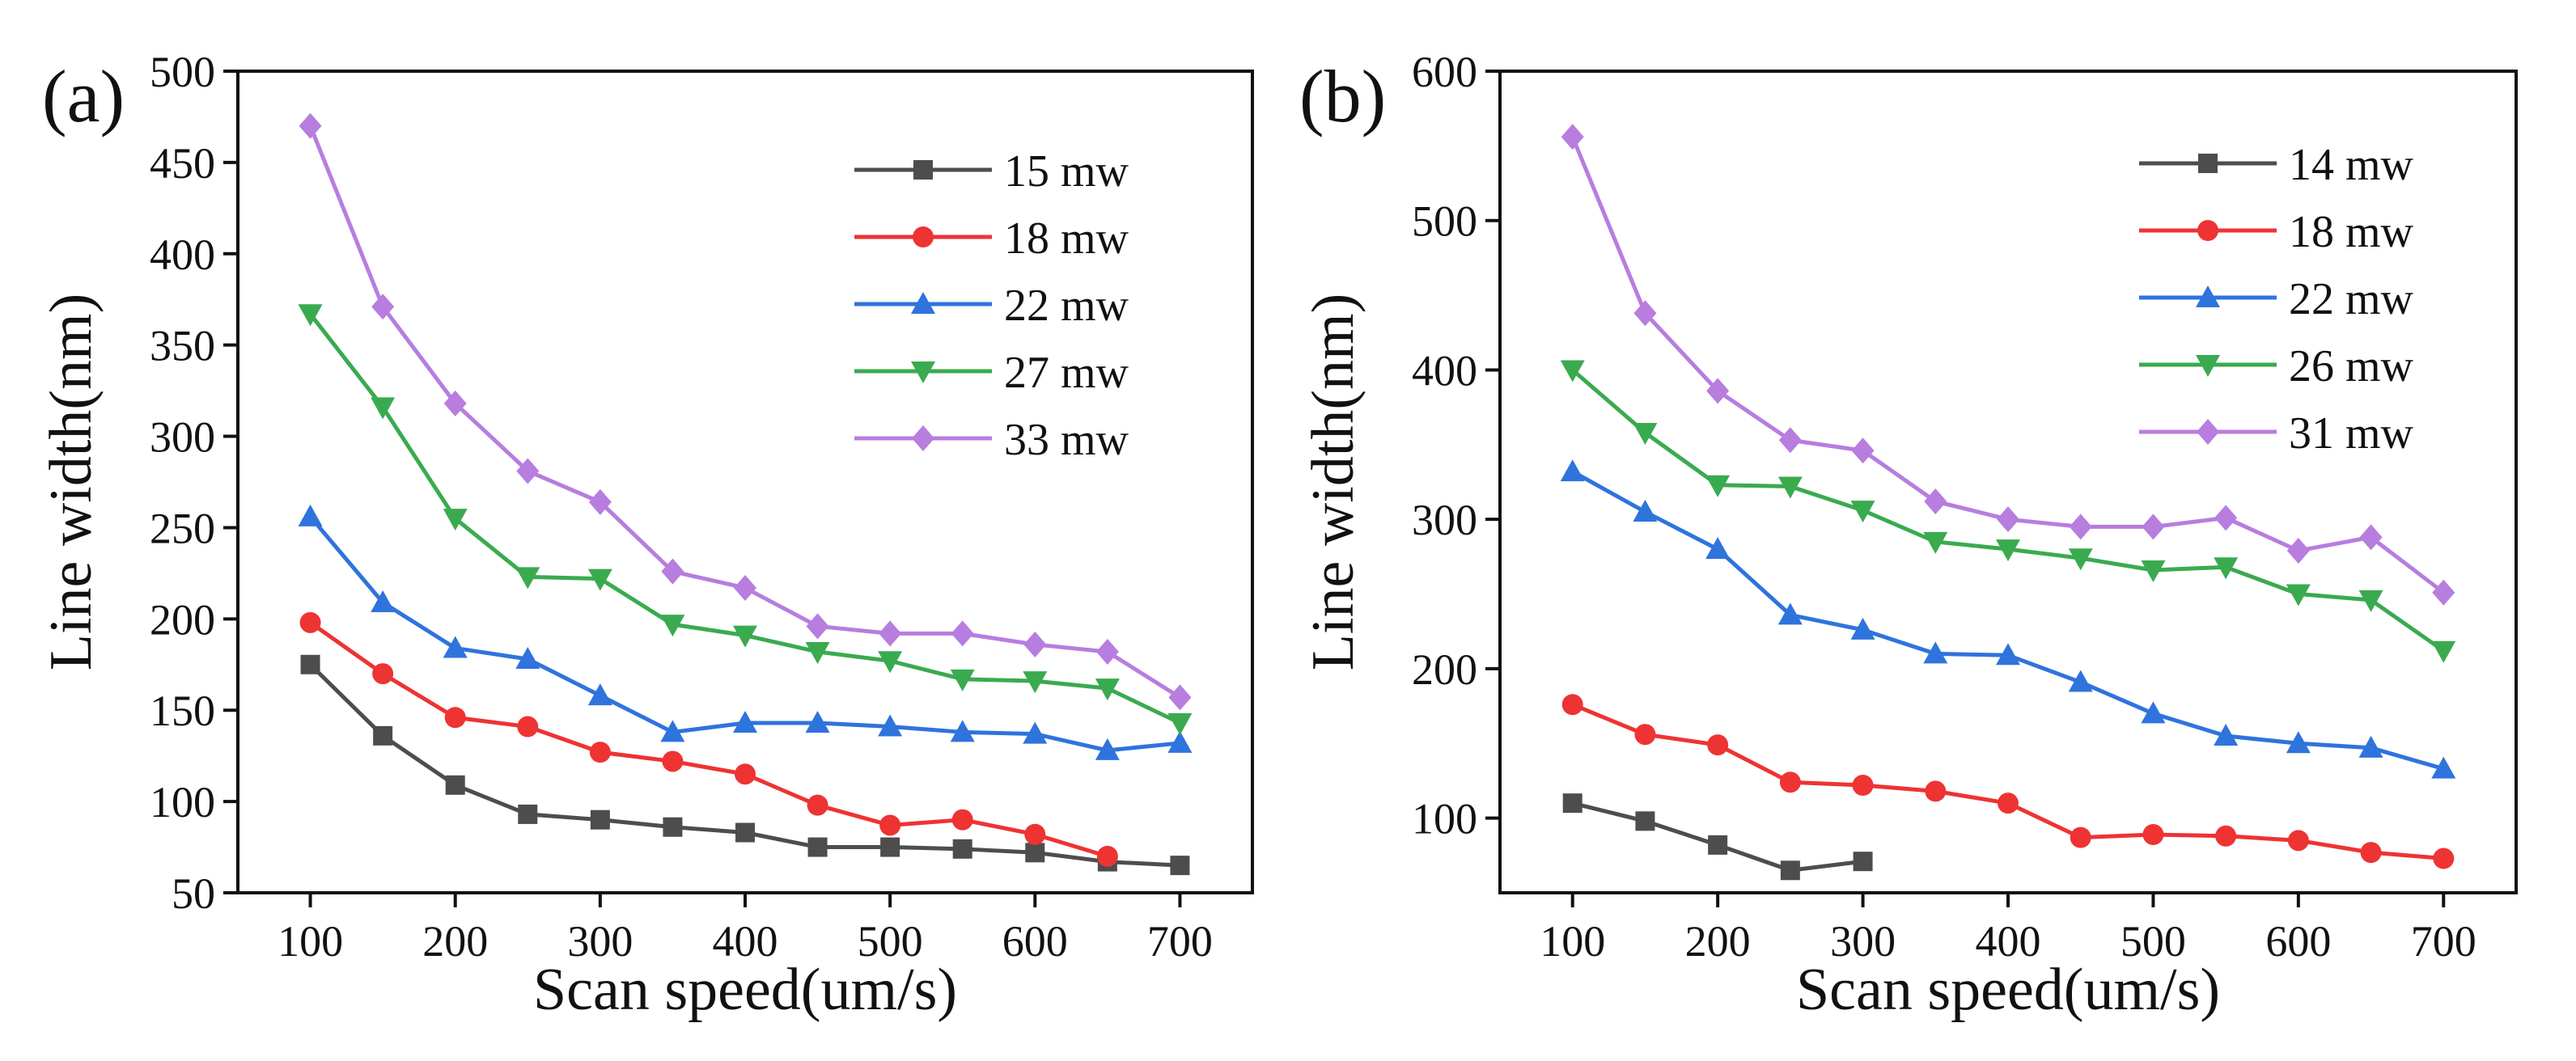 This screenshot has height=1061, width=2576. Describe the element at coordinates (1444, 72) in the screenshot. I see `y-tick-label: 600` at that location.